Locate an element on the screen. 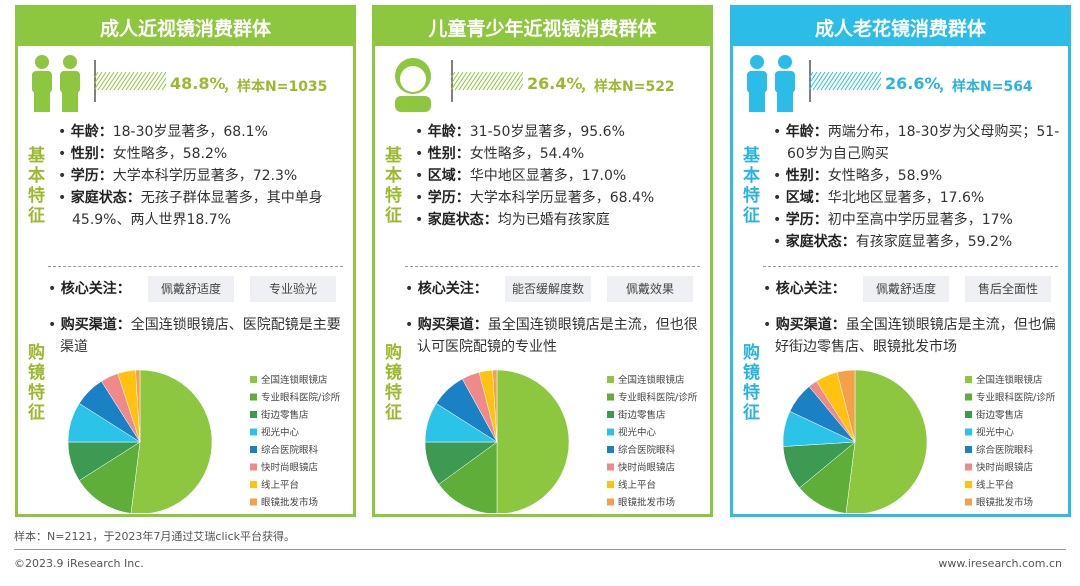  basic-item: • 区域：华中地区显著多，17.0% is located at coordinates (521, 176).